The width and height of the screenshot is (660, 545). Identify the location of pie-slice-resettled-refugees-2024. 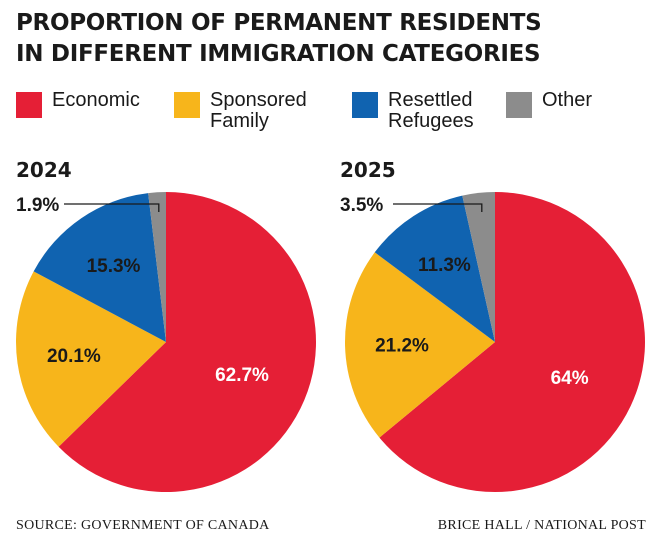
(99, 267).